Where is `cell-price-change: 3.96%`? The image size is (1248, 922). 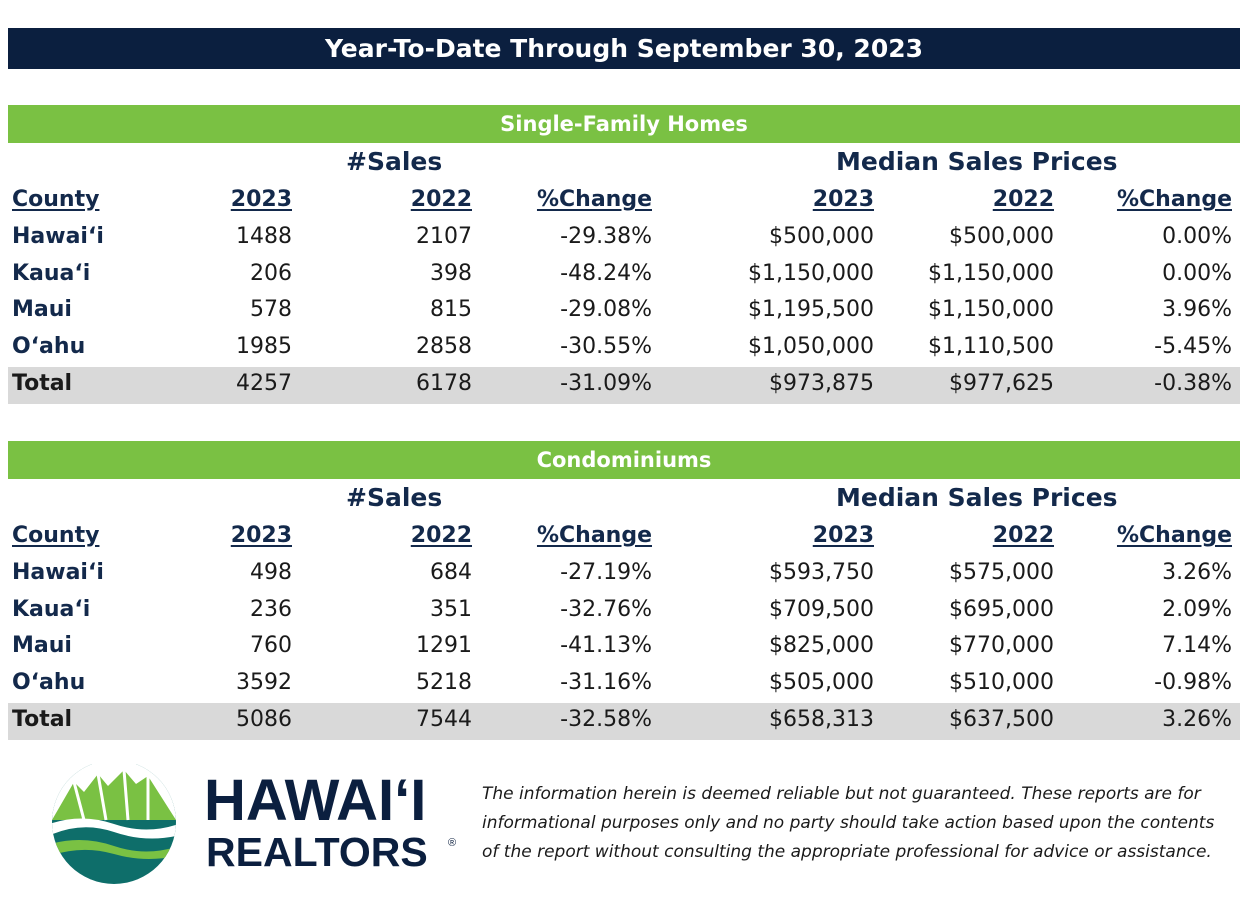
cell-price-change: 3.96% is located at coordinates (1197, 310).